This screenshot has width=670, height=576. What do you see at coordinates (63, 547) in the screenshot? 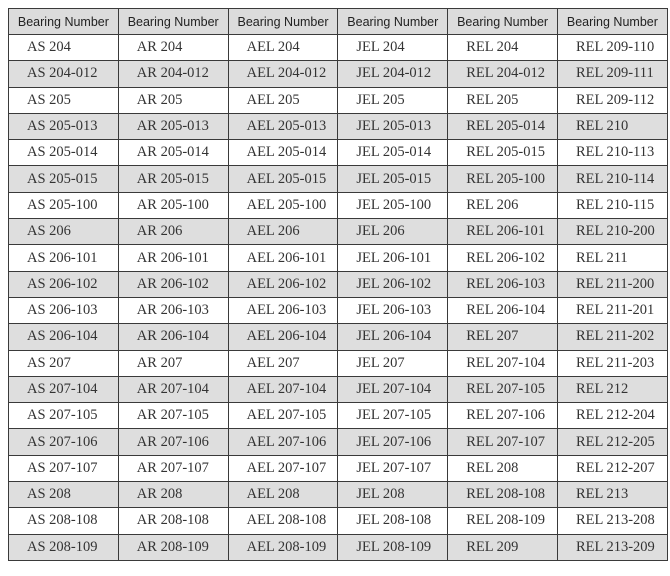
I see `table-cell: AS 208-109` at bounding box center [63, 547].